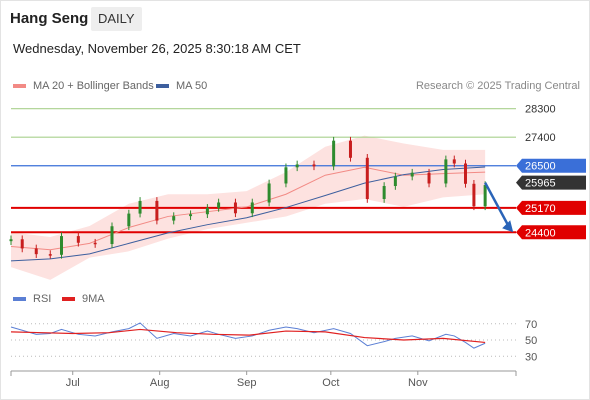  Describe the element at coordinates (540, 167) in the screenshot. I see `level-label-26500: 26500` at that location.